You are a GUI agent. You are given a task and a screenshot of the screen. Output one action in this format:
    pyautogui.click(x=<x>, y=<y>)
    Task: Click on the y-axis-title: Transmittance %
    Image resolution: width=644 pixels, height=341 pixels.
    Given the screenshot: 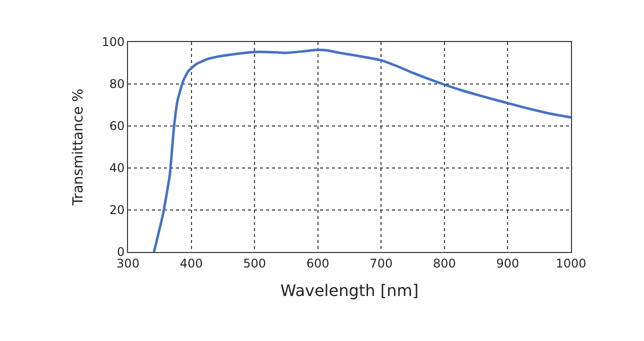 What is the action you would take?
    pyautogui.click(x=78, y=147)
    